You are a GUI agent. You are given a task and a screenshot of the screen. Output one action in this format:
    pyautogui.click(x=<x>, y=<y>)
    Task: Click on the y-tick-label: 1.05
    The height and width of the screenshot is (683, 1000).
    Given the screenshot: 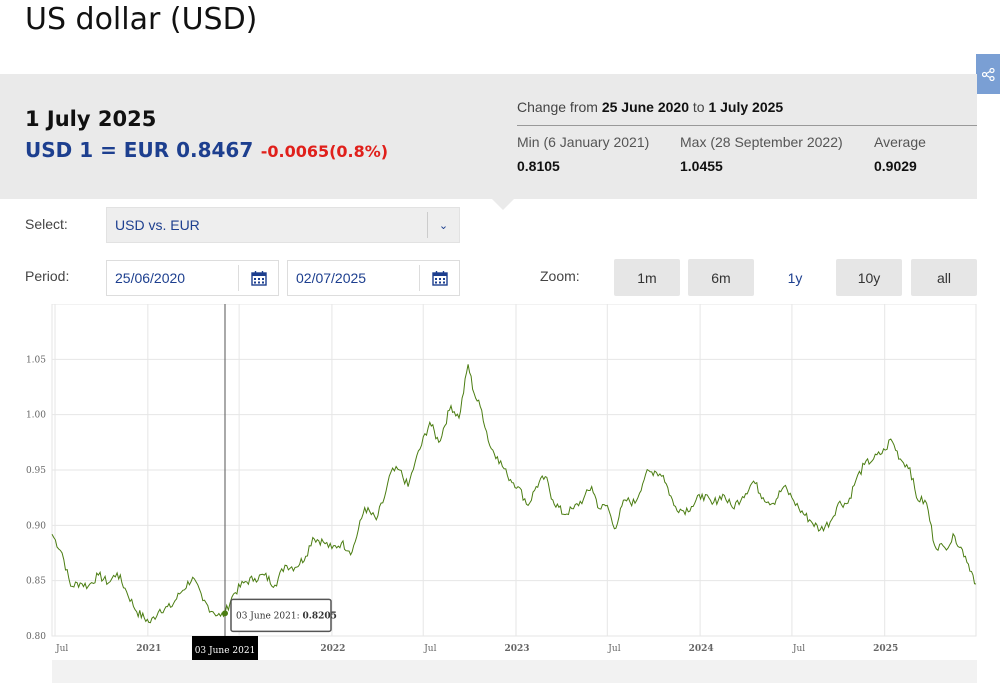 What is the action you would take?
    pyautogui.click(x=36, y=360)
    